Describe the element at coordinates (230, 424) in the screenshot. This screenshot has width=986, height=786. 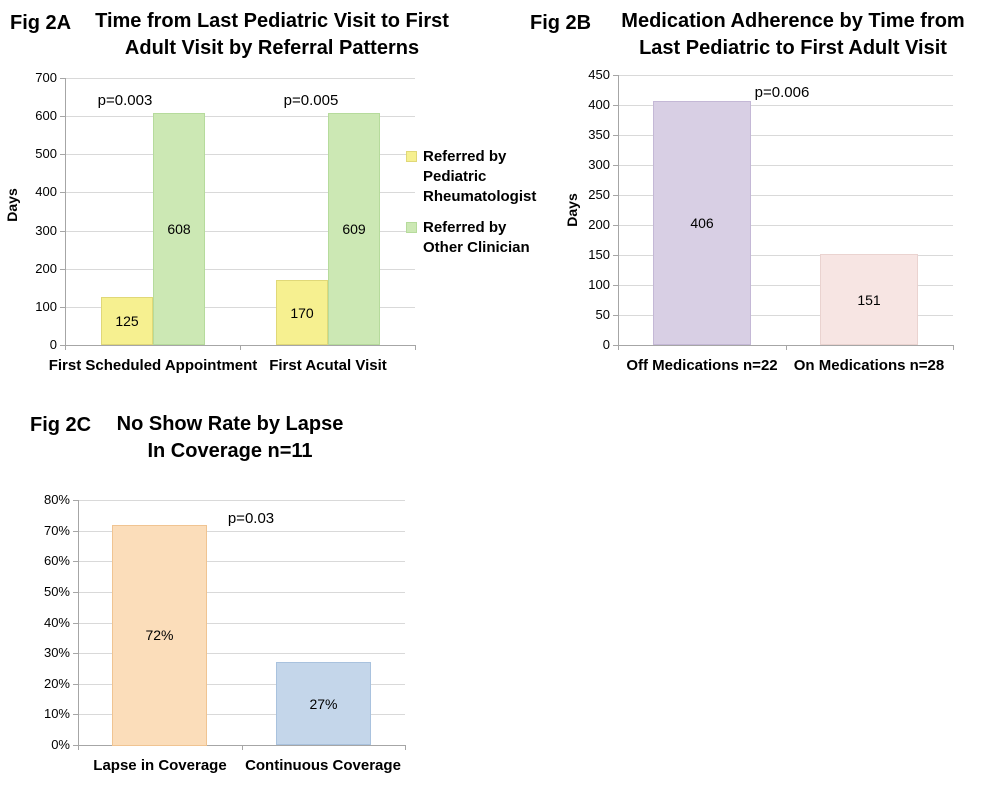
I see `fig-2c-title-line1: No Show Rate by Lapse` at that location.